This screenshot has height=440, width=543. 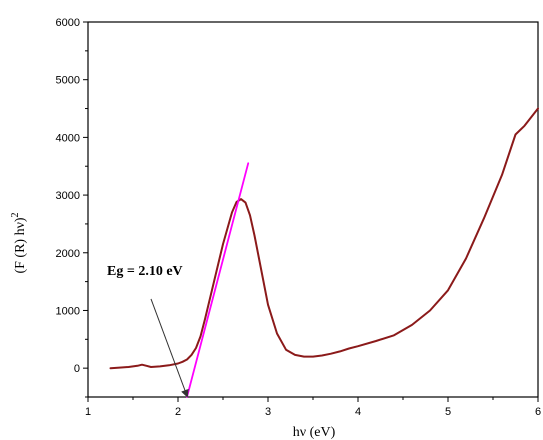 I want to click on x-tick-label: 1, so click(x=88, y=412).